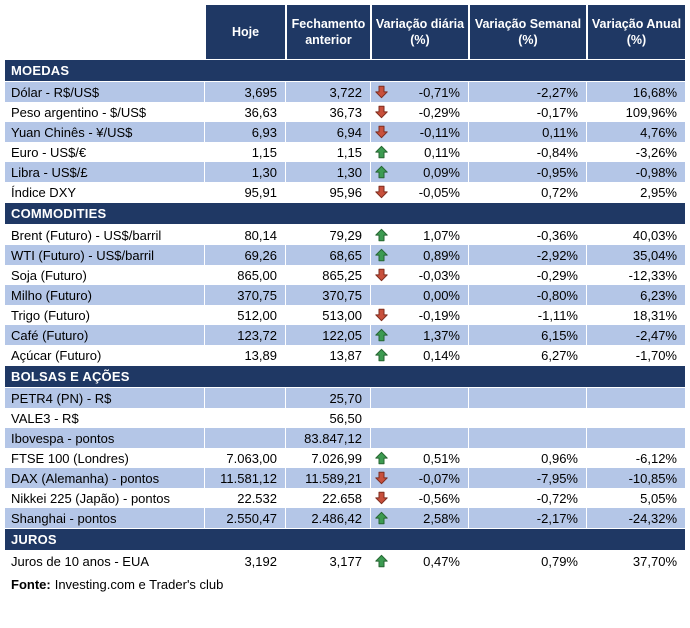 Image resolution: width=690 pixels, height=628 pixels. I want to click on variacao-anual-value: 18,31%, so click(635, 315).